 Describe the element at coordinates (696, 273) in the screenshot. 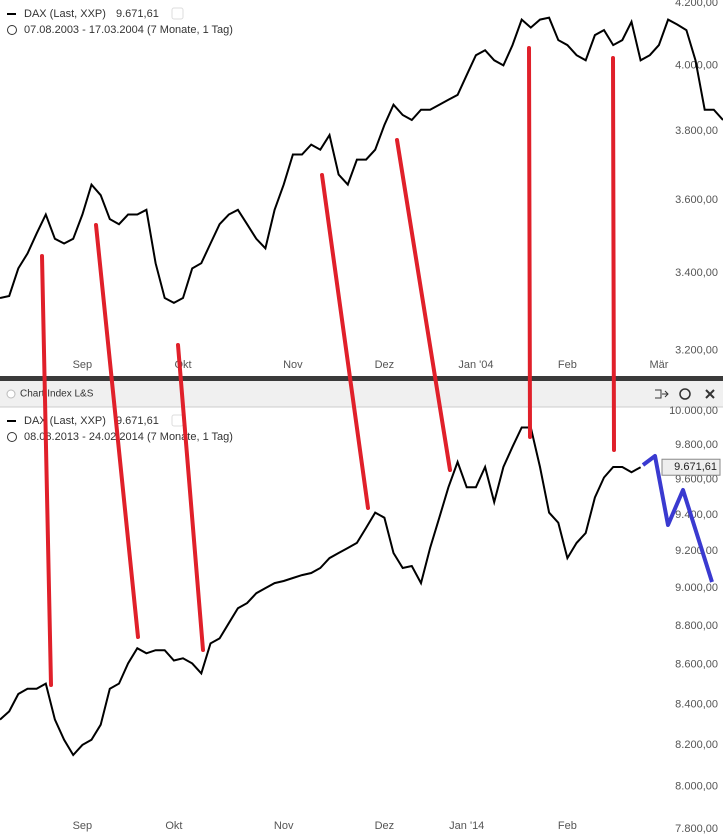

I see `y-tick-label: 3.400,00` at that location.